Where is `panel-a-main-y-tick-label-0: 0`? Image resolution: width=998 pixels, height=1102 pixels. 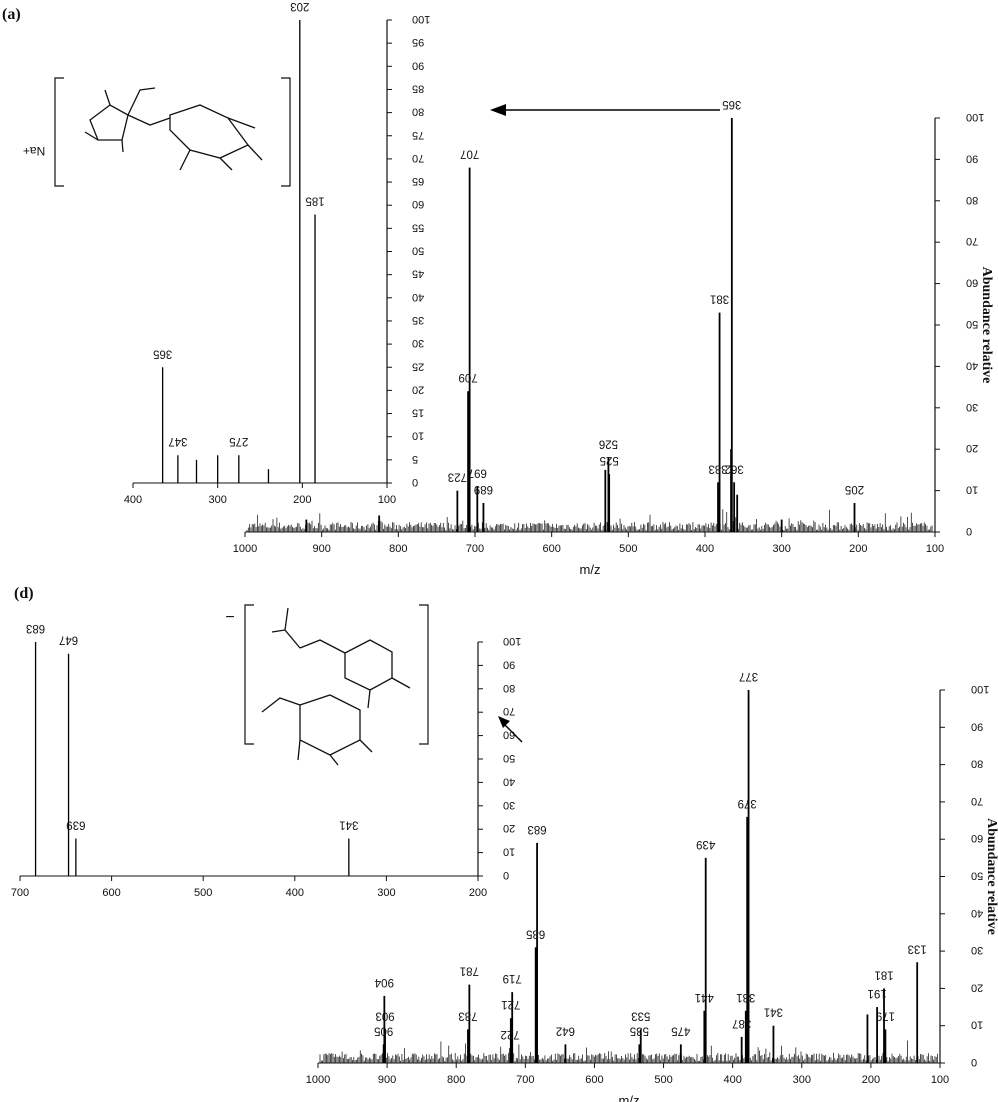 panel-a-main-y-tick-label-0: 0 is located at coordinates (969, 531).